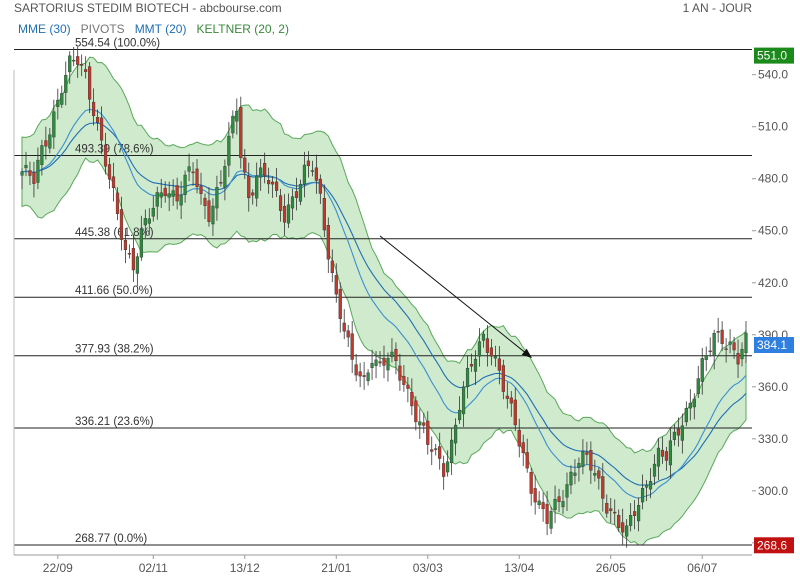 The height and width of the screenshot is (580, 800). I want to click on period-selector: 1 AN - JOUR, so click(717, 8).